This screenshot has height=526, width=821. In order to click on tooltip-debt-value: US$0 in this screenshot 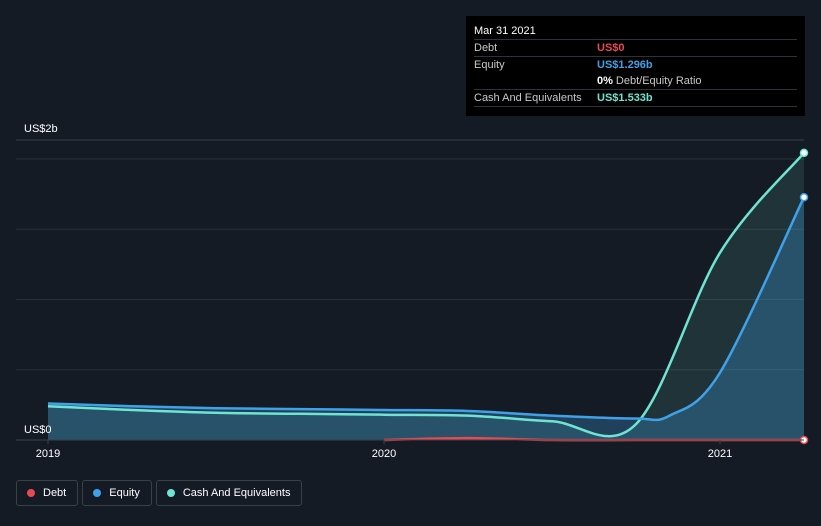, I will do `click(611, 48)`.